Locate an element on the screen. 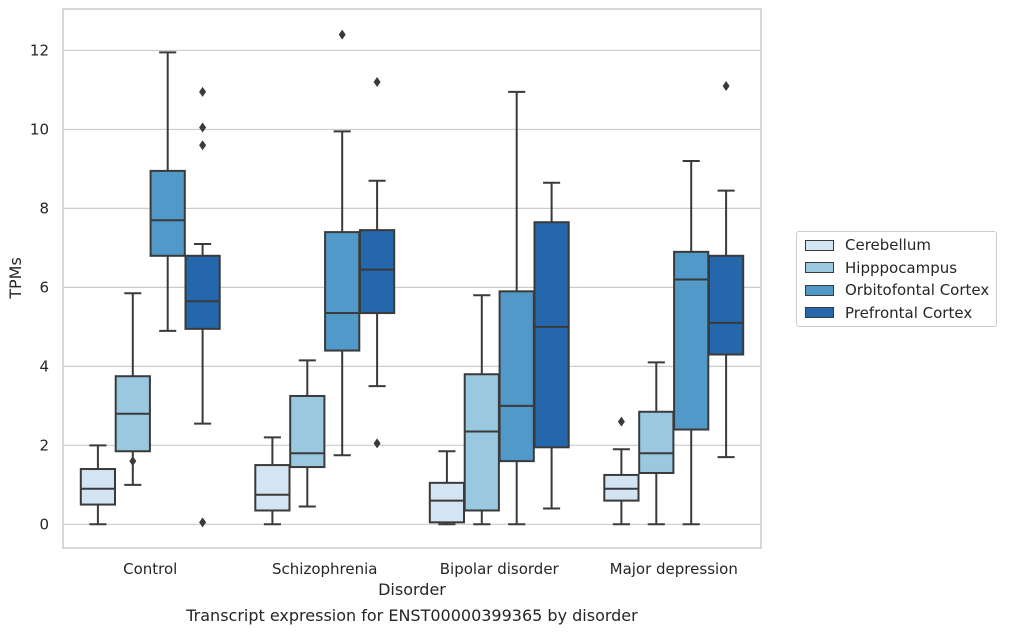 This screenshot has width=1009, height=634. x-axis-label: Disorder is located at coordinates (412, 589).